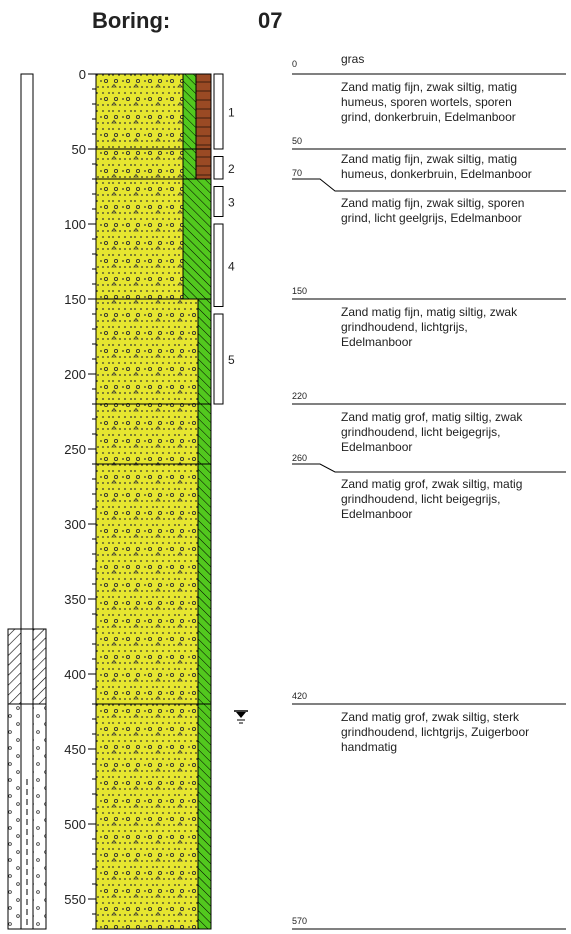  I want to click on depth-tick-label: 100, so click(75, 224).